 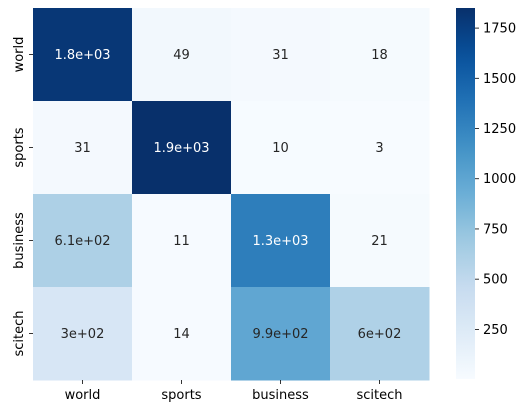 I want to click on colorbar-gradient, so click(x=465, y=193).